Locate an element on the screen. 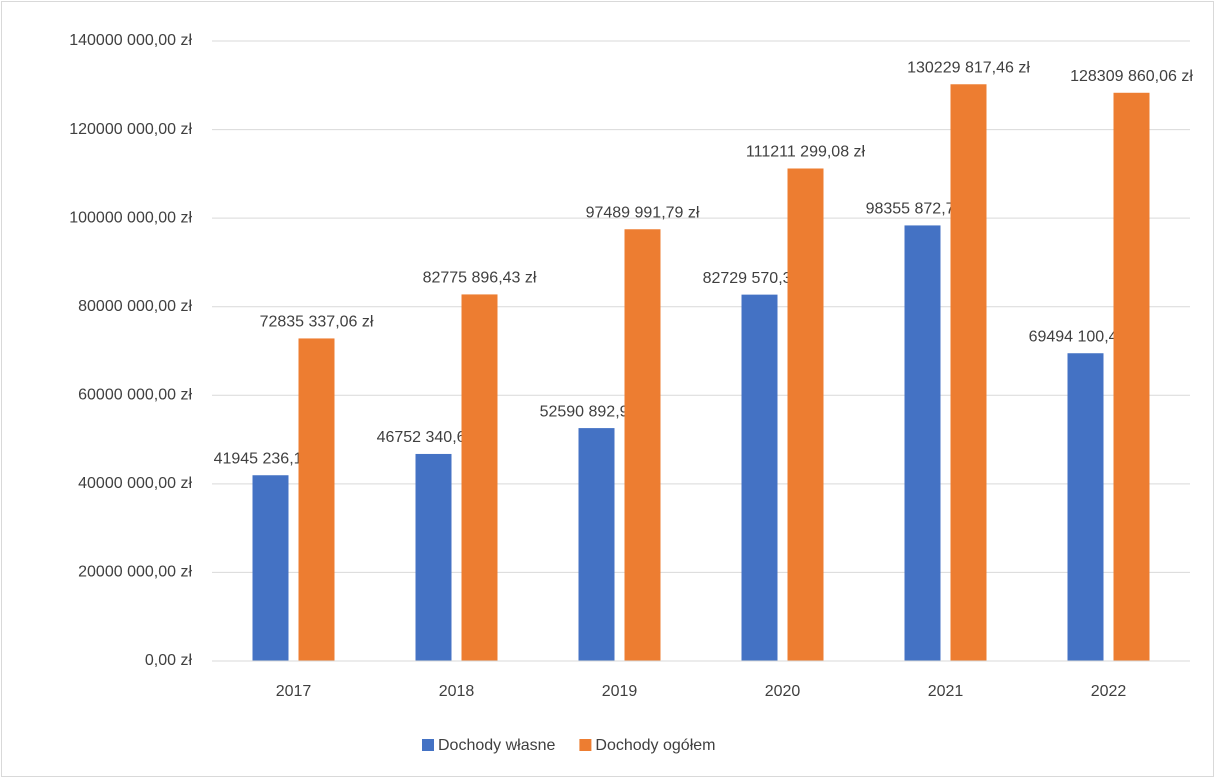 This screenshot has width=1216, height=779. data-label: 97489 991,79 zł is located at coordinates (643, 212).